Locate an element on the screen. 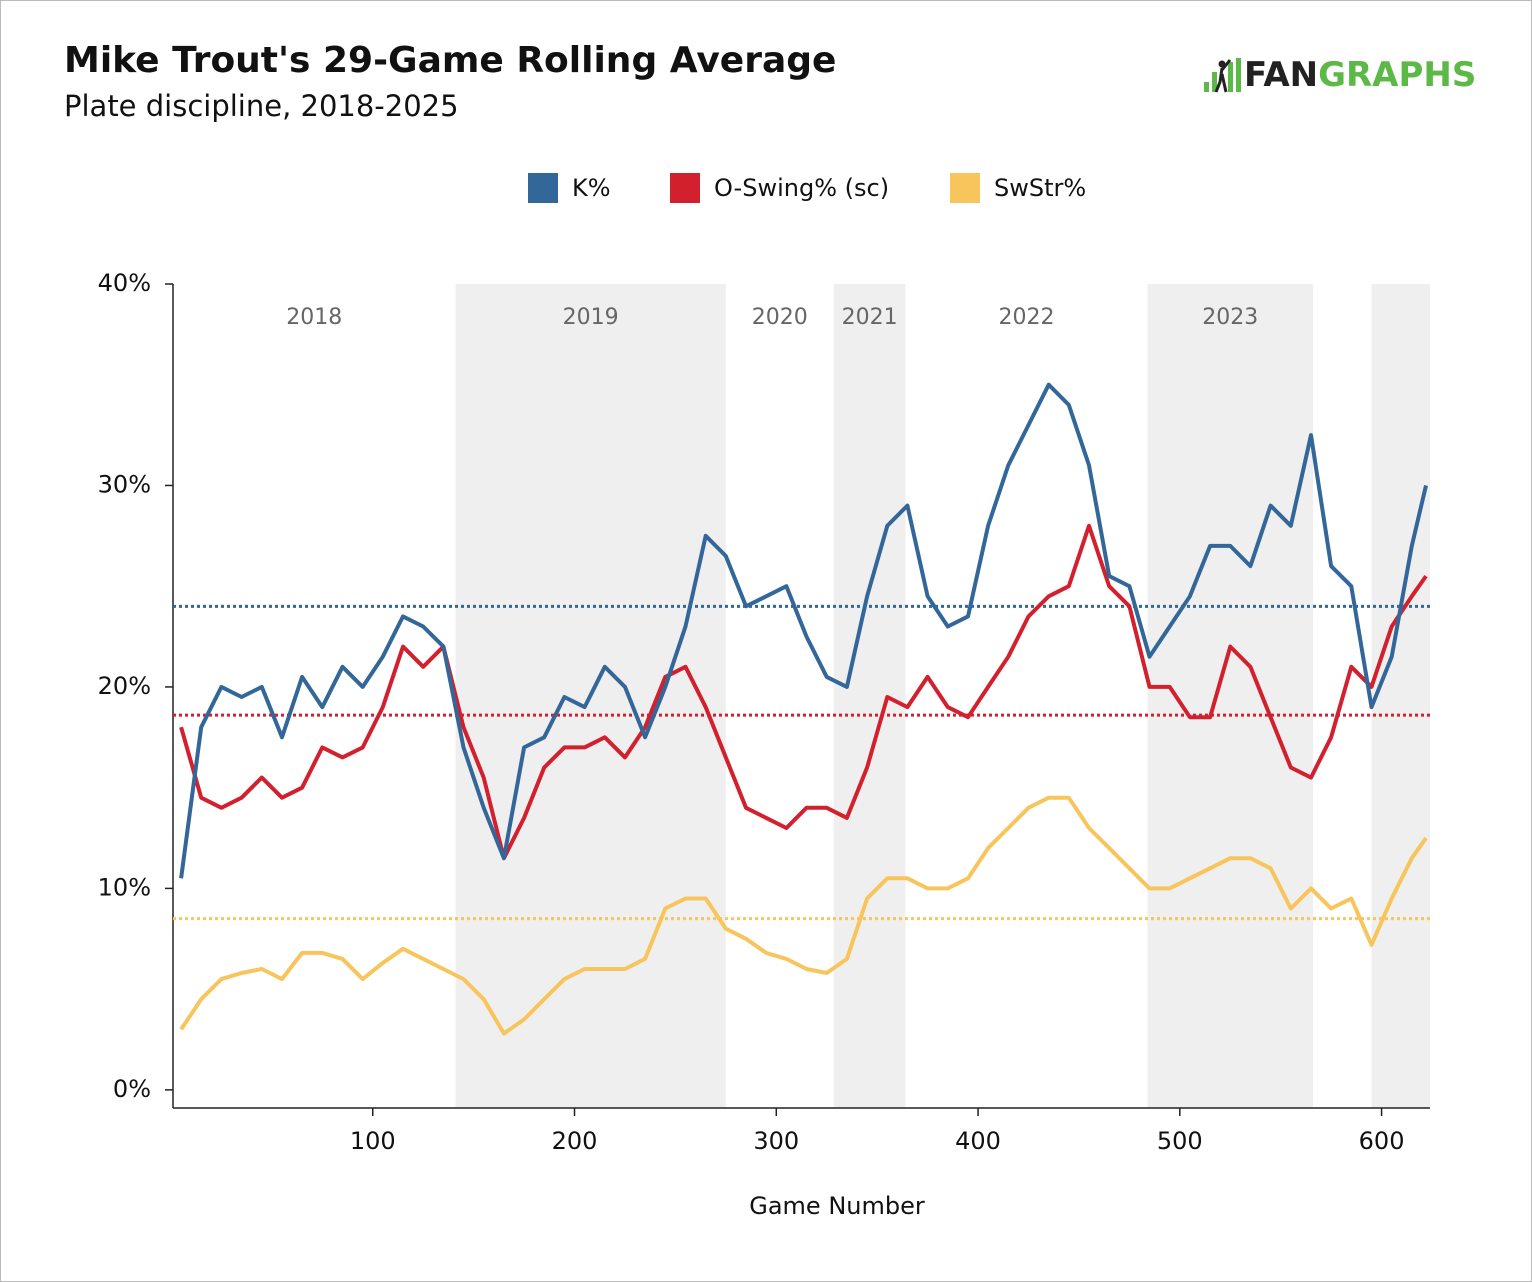 The width and height of the screenshot is (1532, 1282). x-tick-label: 500 is located at coordinates (1180, 1141).